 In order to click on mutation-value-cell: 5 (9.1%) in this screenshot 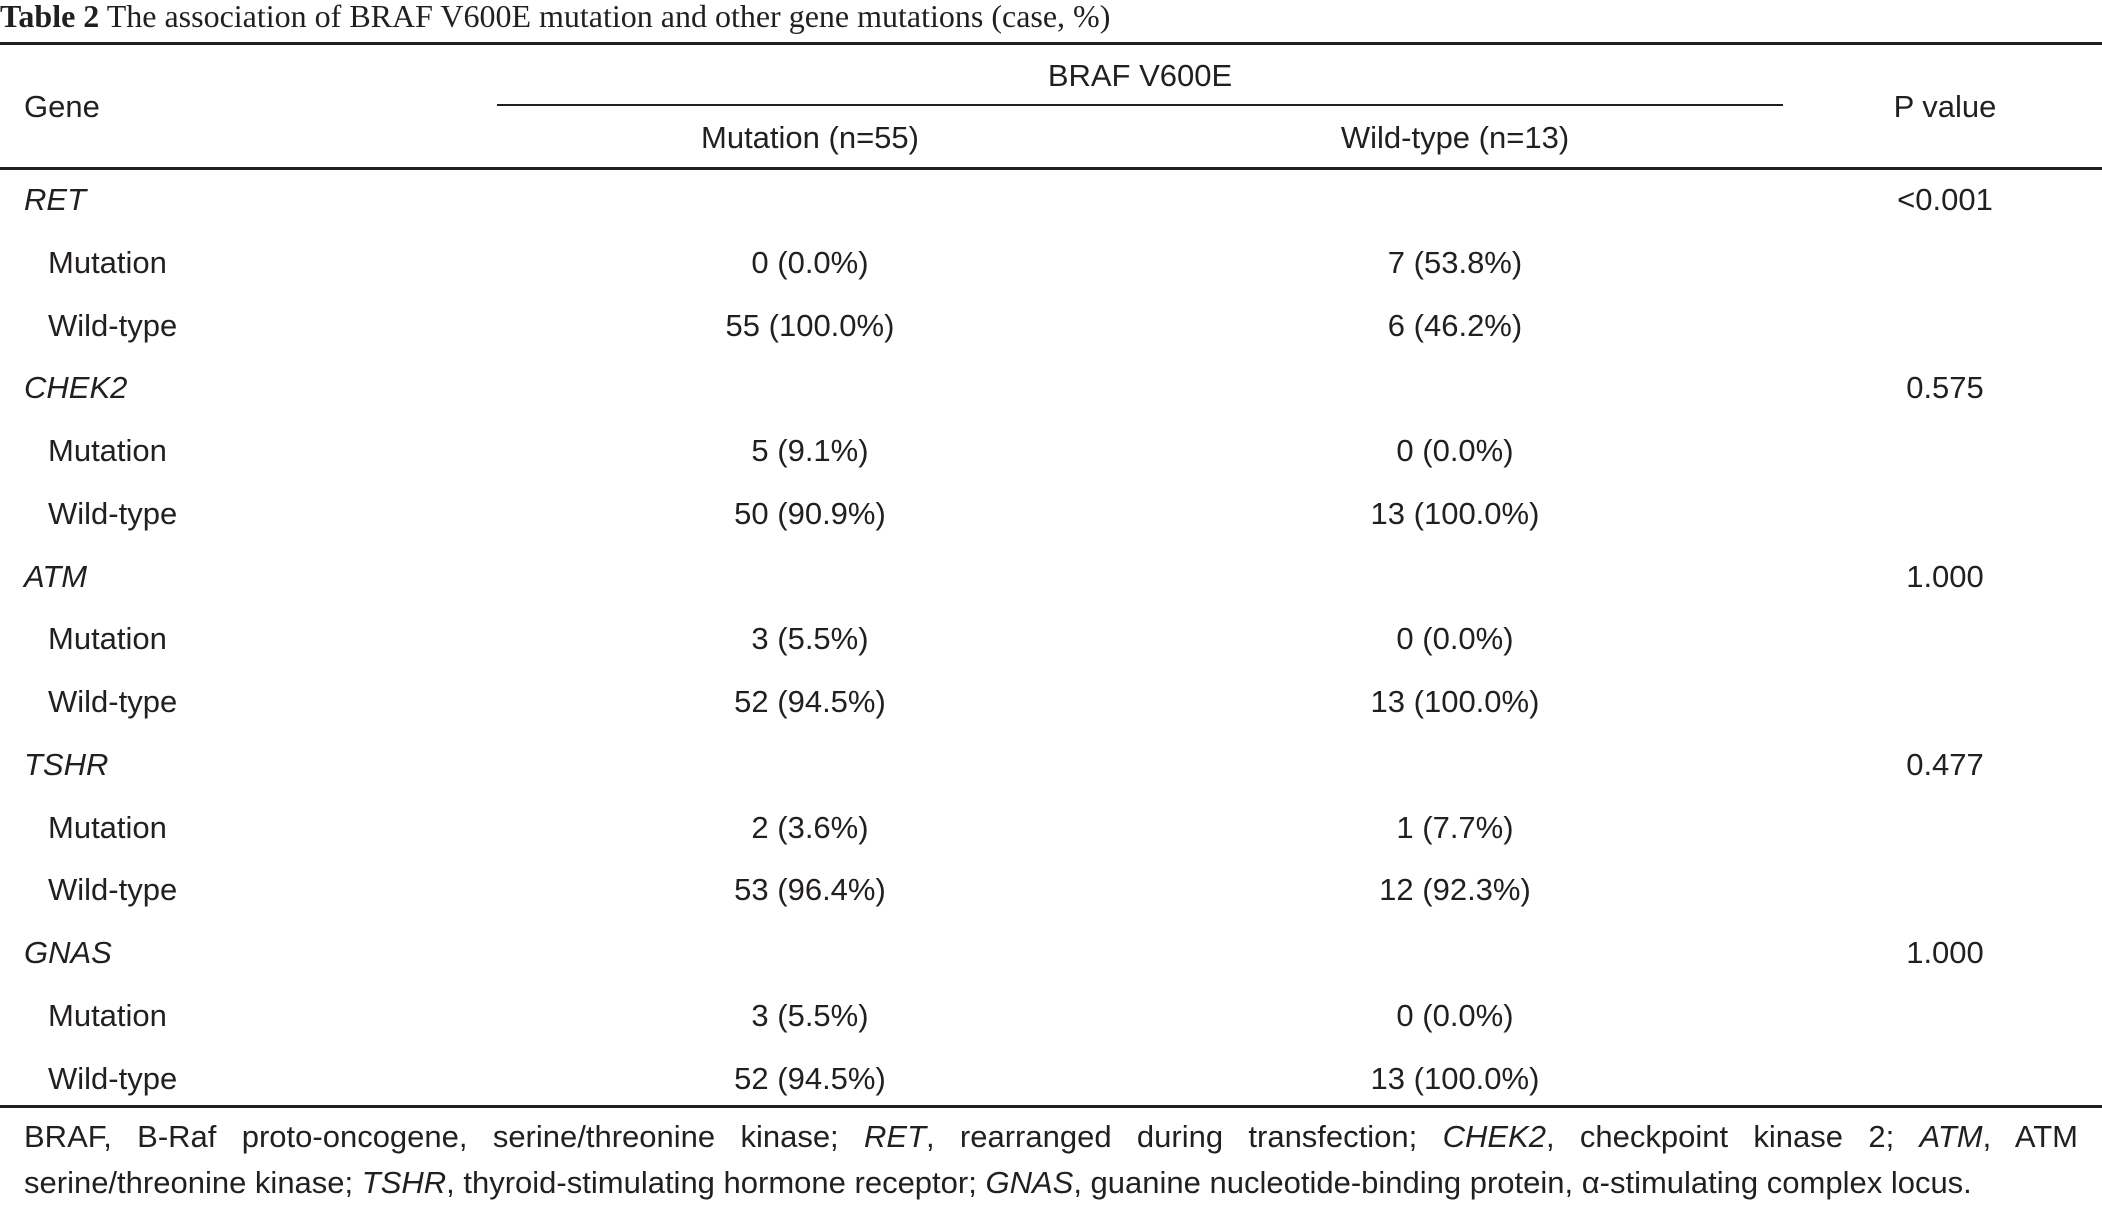, I will do `click(810, 450)`.